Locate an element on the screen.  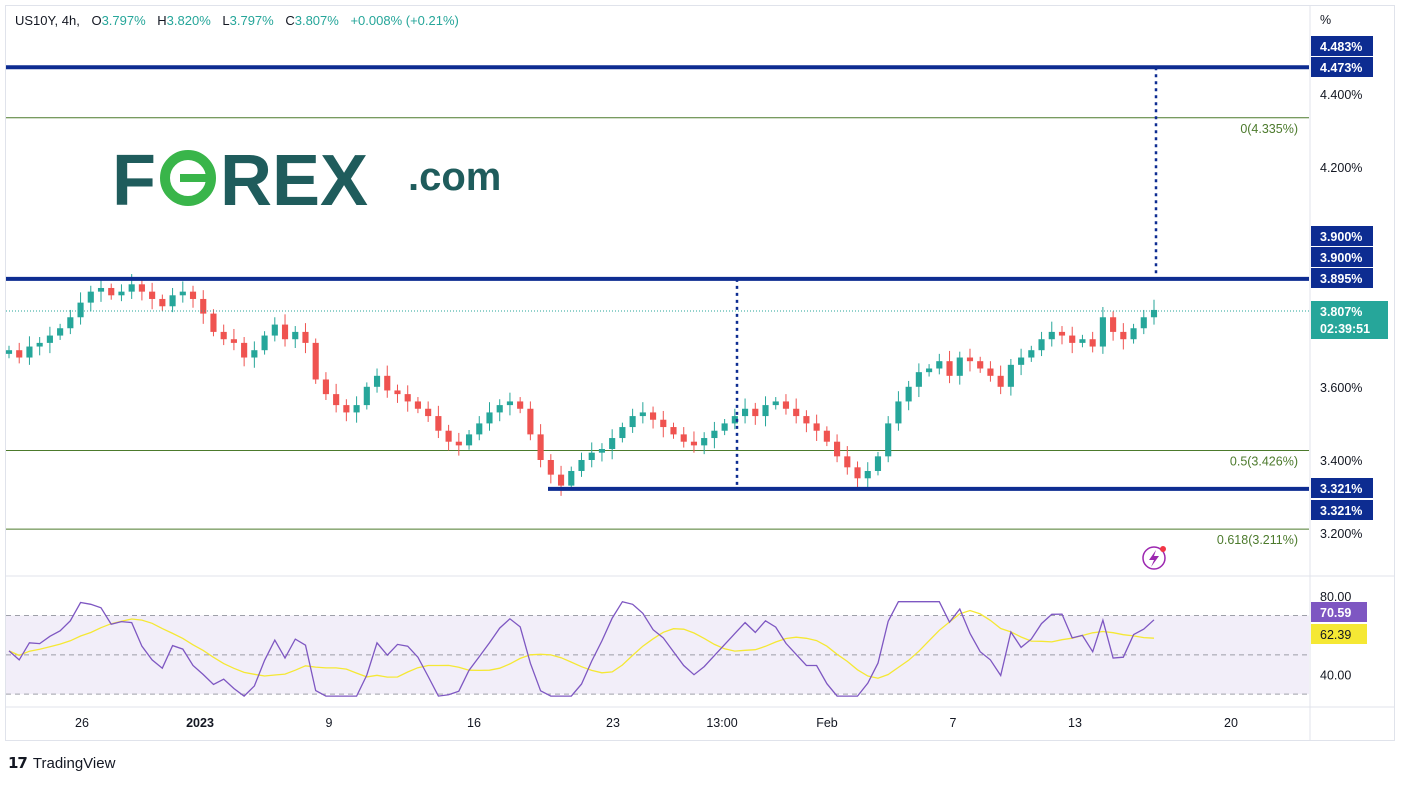
rsi-ma-line is located at coordinates (581, 644).